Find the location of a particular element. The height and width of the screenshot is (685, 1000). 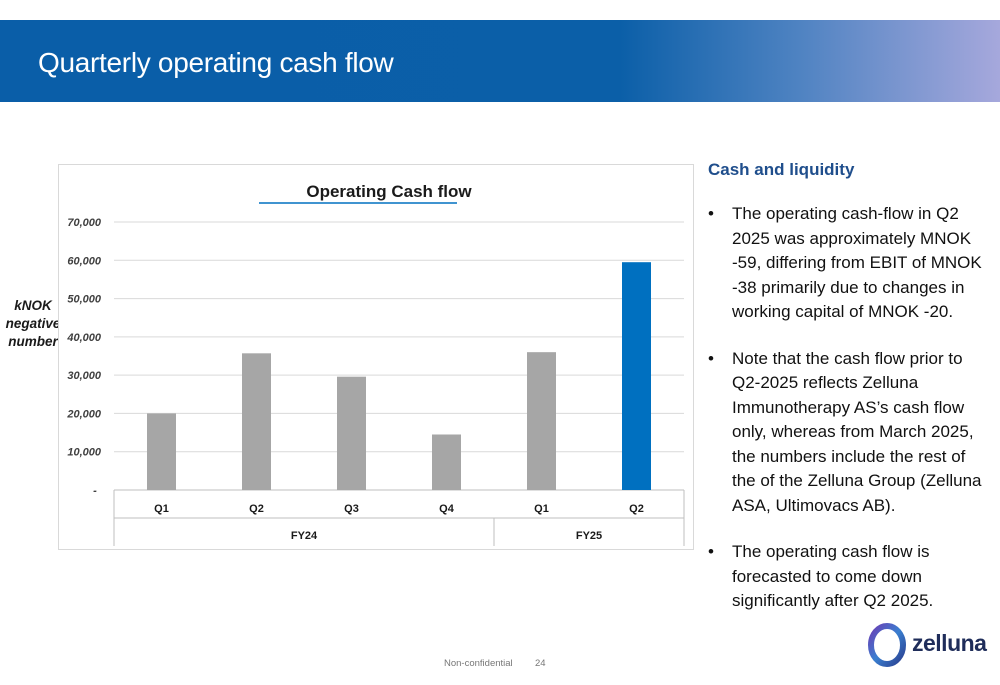

page-title: Quarterly operating cash flow is located at coordinates (216, 62).